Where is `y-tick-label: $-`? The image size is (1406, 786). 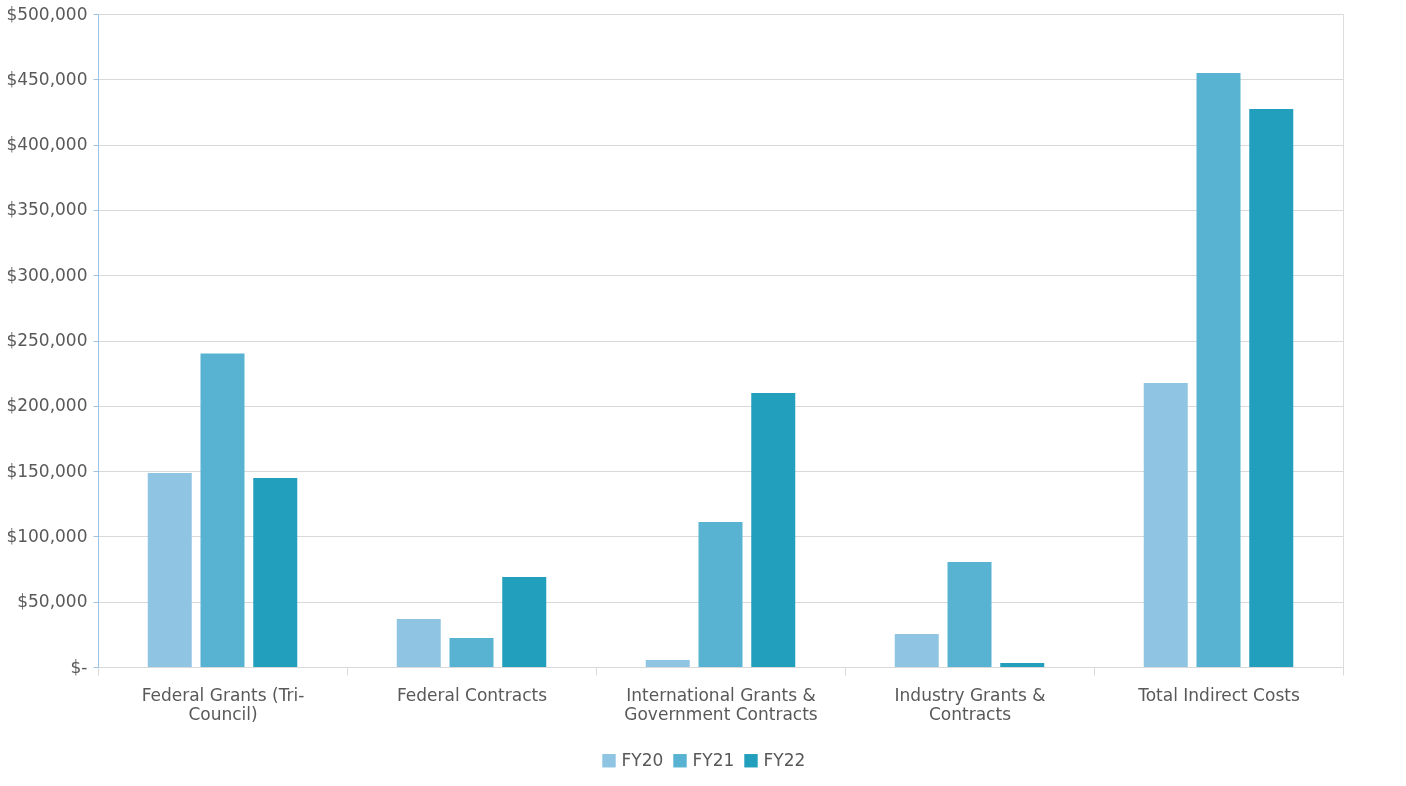
y-tick-label: $- is located at coordinates (79, 666).